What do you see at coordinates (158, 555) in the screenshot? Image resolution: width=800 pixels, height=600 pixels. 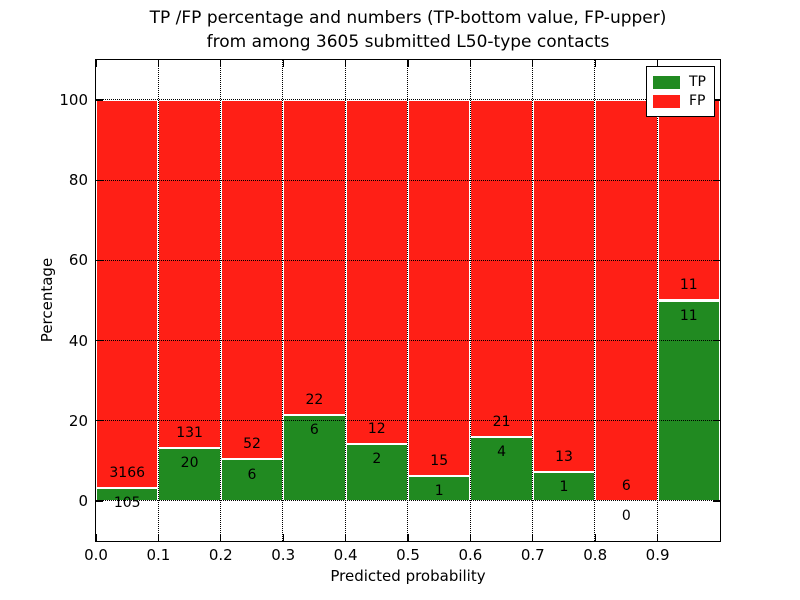 I see `x-tick-label: 0.1` at bounding box center [158, 555].